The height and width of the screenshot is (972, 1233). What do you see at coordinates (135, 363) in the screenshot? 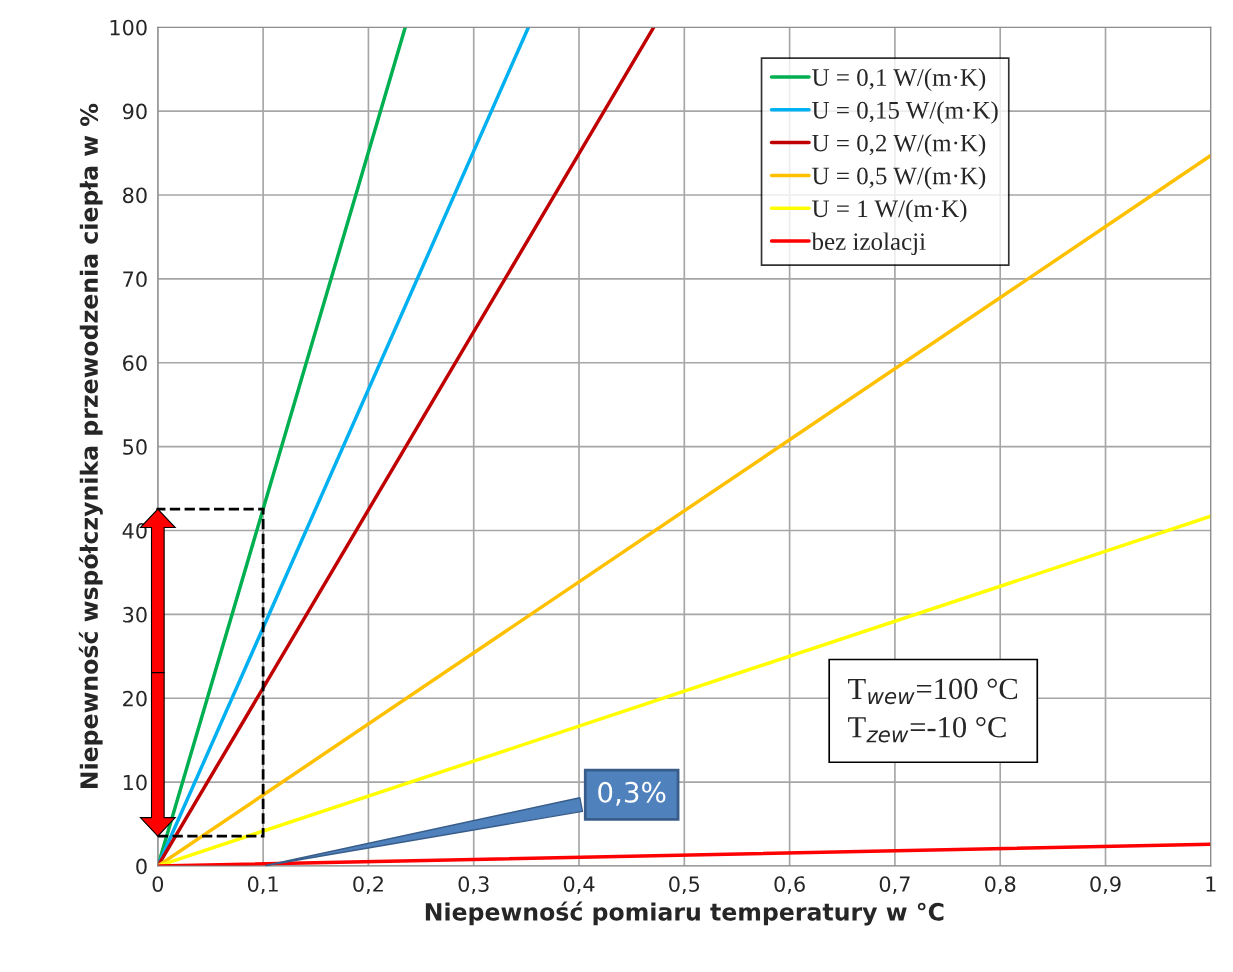
I see `y-tick-label: 60` at bounding box center [135, 363].